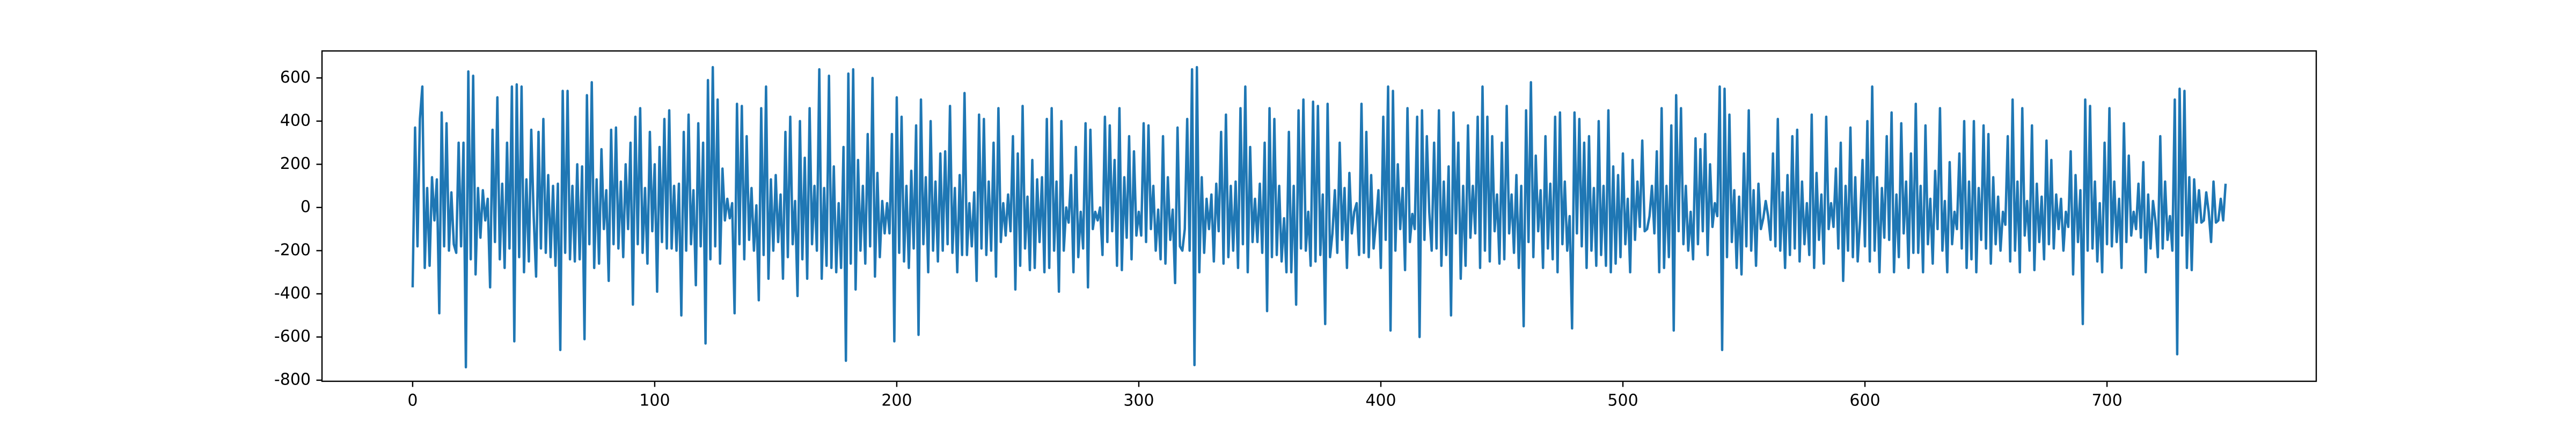 The width and height of the screenshot is (2576, 429). What do you see at coordinates (412, 400) in the screenshot?
I see `x-tick-label: 0` at bounding box center [412, 400].